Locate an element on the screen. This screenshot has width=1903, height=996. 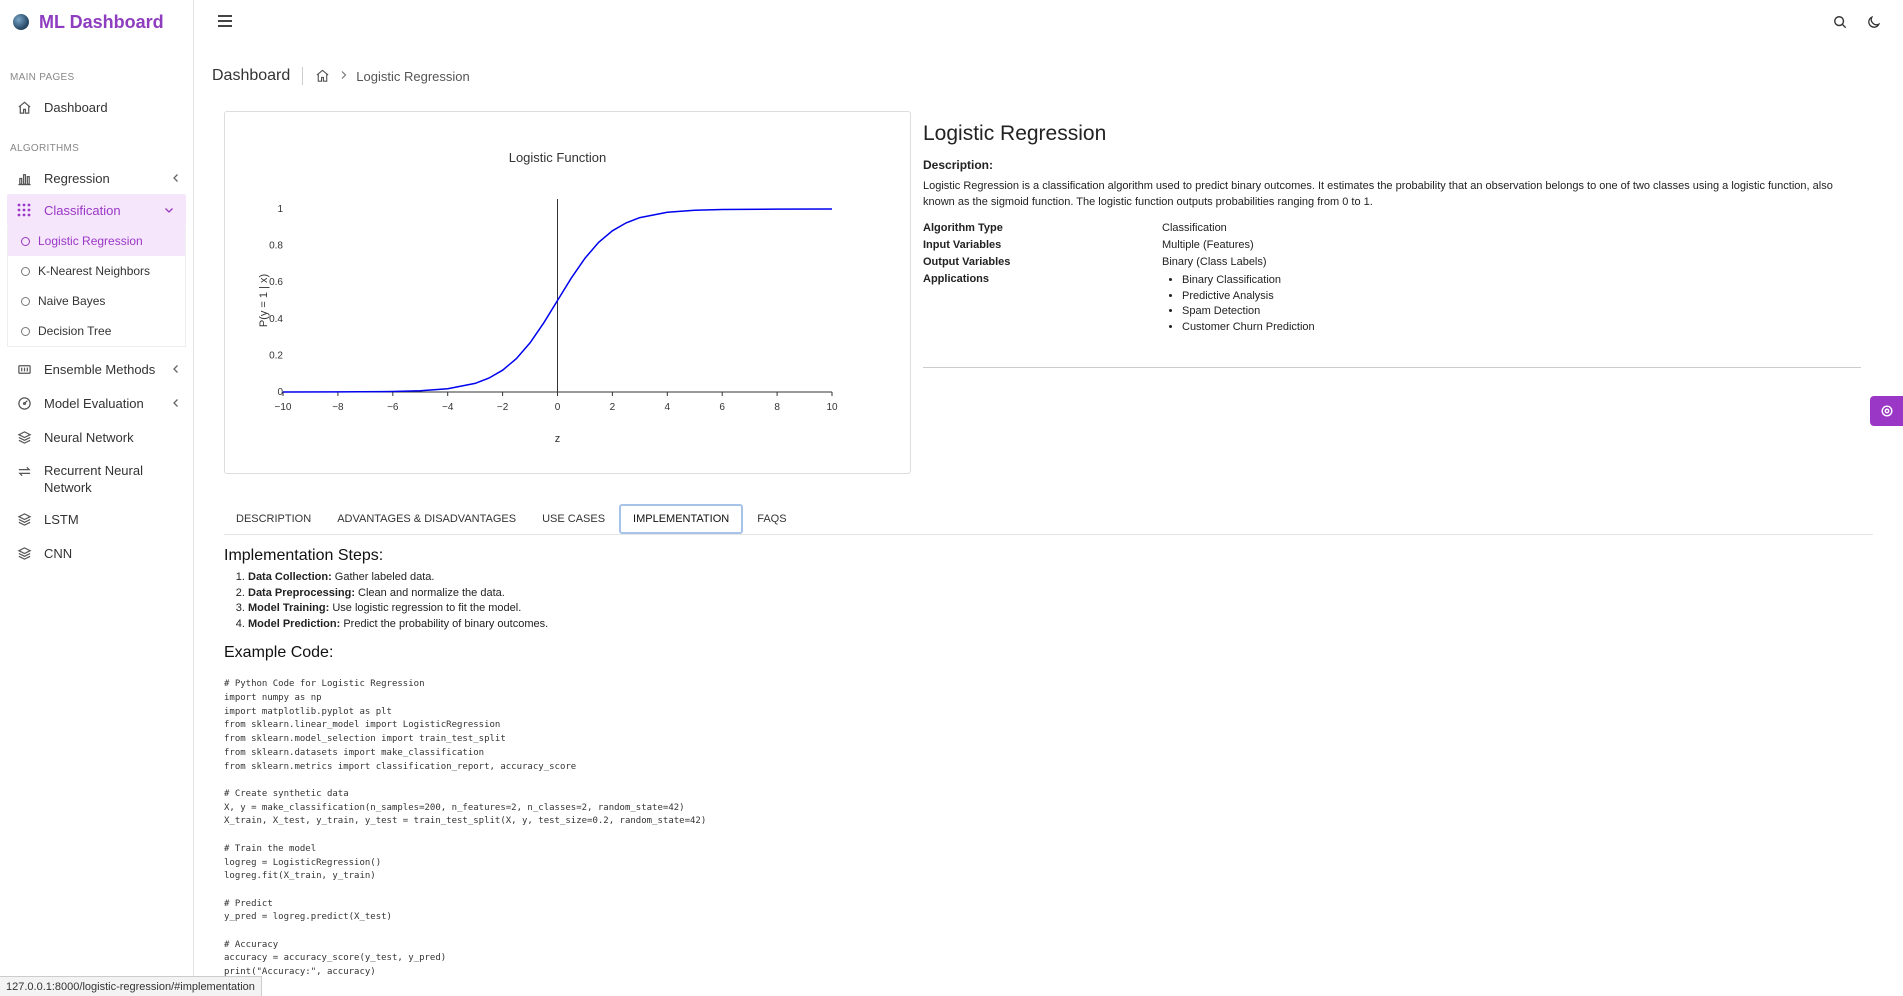
y-tick-label: 0.2 is located at coordinates (276, 355).